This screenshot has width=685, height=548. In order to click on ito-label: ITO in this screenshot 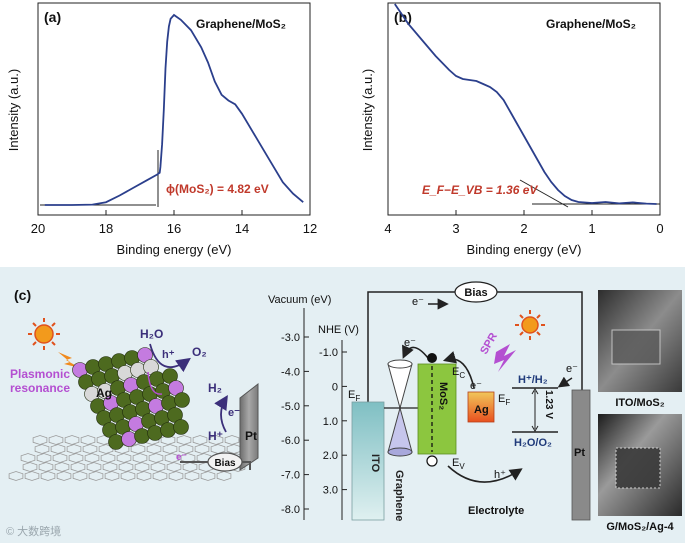, I will do `click(375, 463)`.